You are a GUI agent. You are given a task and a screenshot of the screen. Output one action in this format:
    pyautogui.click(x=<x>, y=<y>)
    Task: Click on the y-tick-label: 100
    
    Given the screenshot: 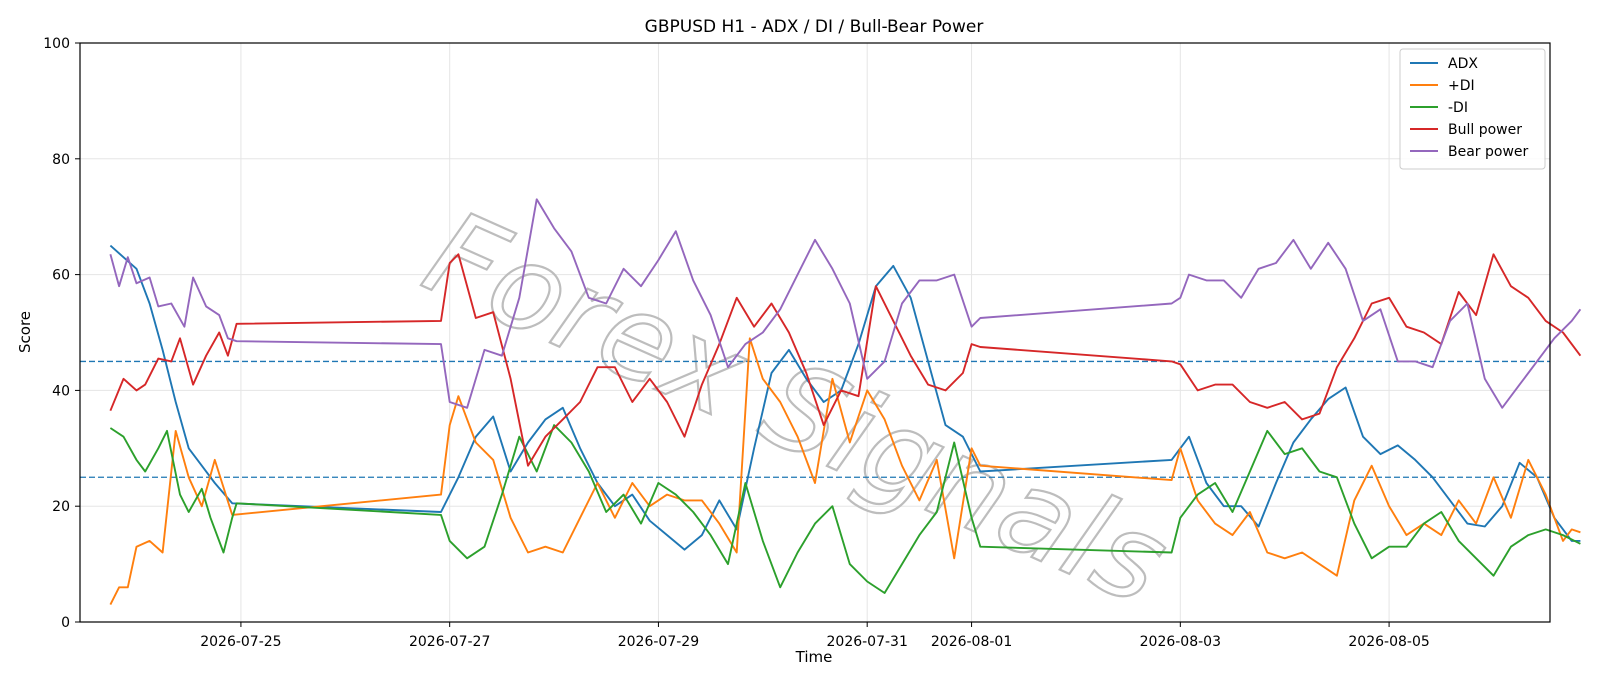 What is the action you would take?
    pyautogui.click(x=56, y=44)
    